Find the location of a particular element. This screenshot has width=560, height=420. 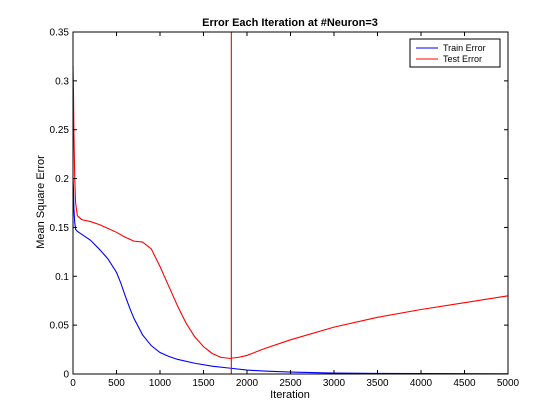

x-tick-label: 3500 is located at coordinates (377, 383).